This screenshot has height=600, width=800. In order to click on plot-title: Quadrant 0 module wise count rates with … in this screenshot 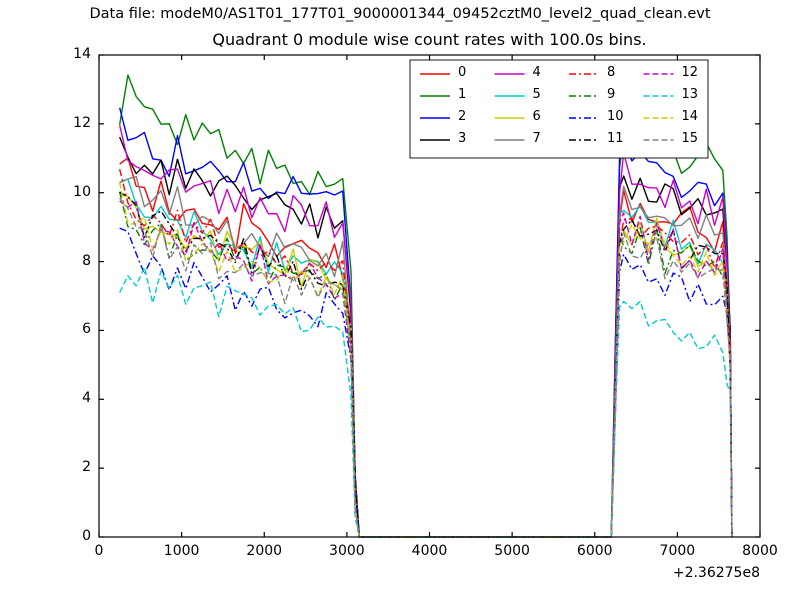, I will do `click(429, 39)`.